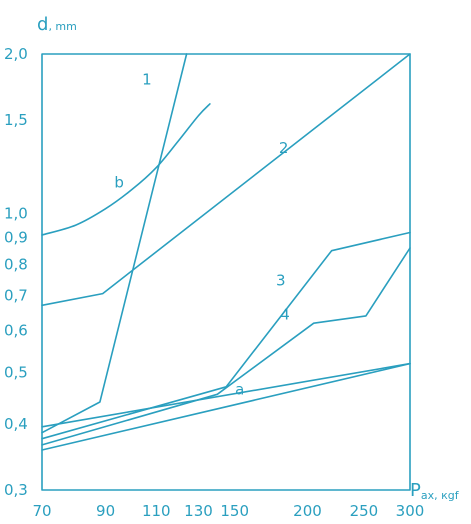 This screenshot has height=524, width=471. I want to click on x-axis-title-unit: ax, кgf, so click(440, 495).